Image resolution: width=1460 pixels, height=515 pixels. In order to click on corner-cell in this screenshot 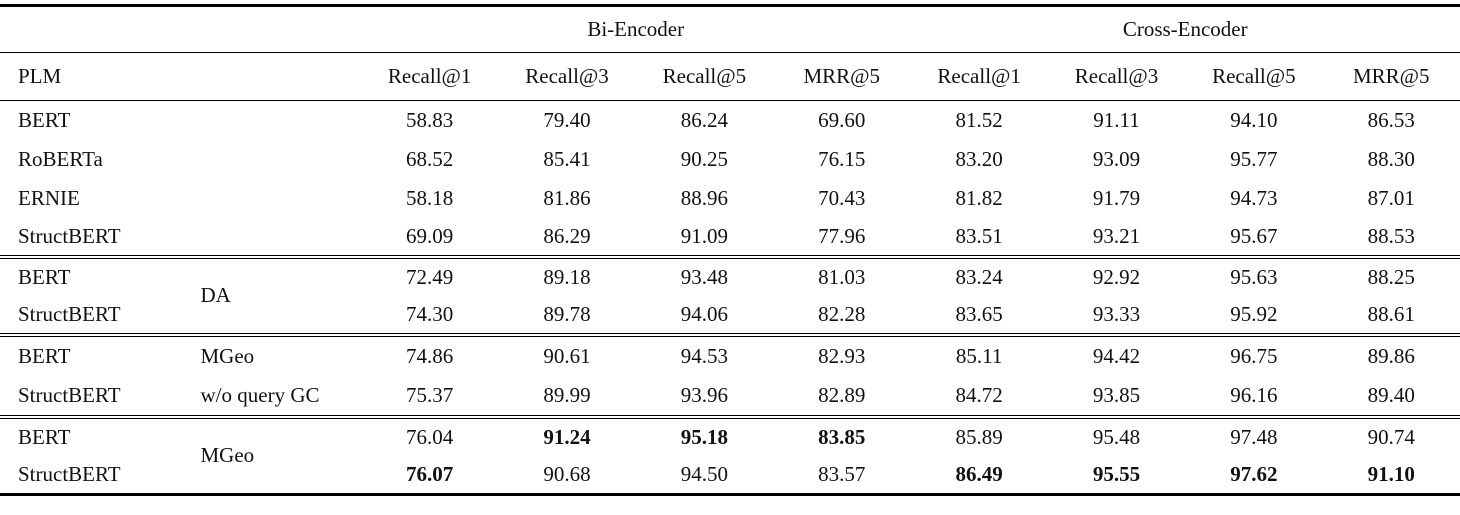, I will do `click(180, 29)`.